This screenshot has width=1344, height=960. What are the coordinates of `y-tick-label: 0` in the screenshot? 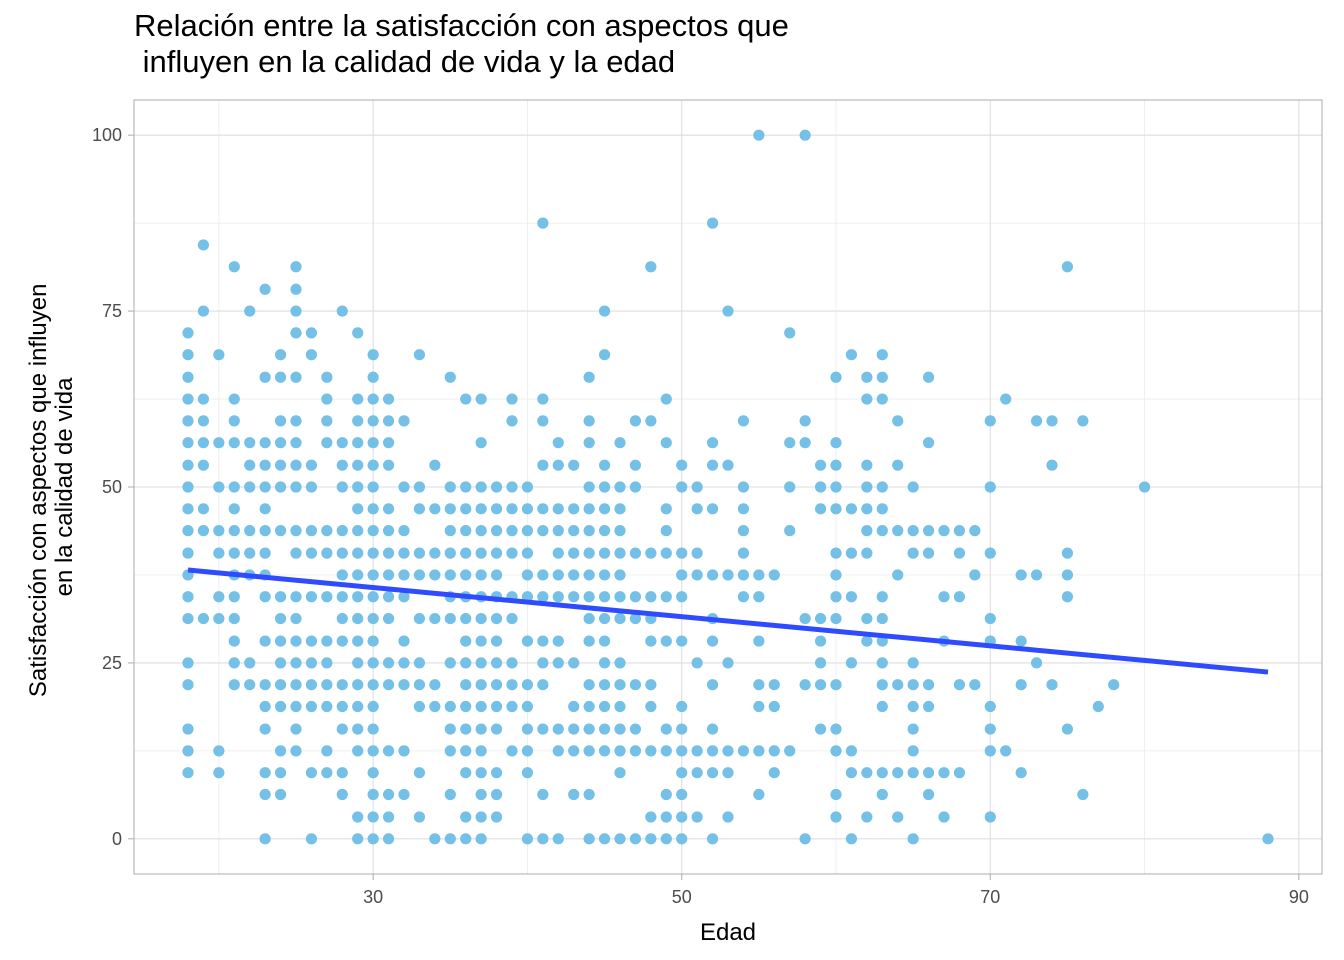 It's located at (117, 839).